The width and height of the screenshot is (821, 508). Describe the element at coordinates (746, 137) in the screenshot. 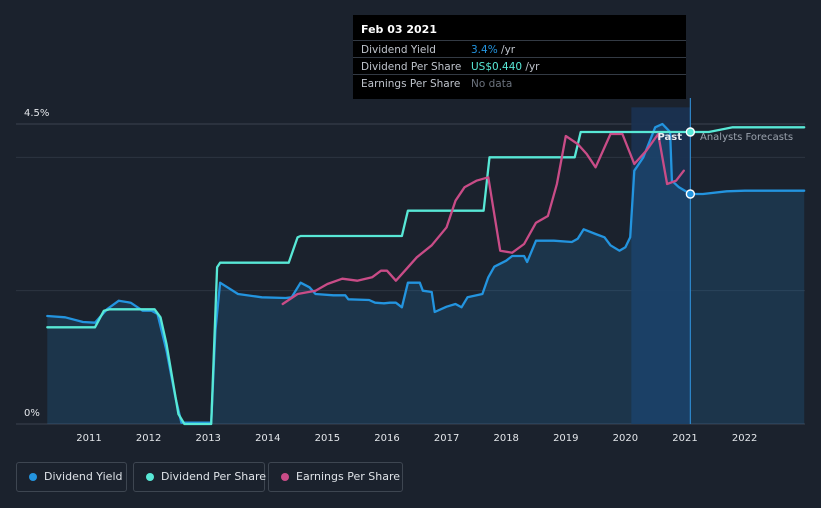

I see `forecast-region-label: Analysts Forecasts` at that location.